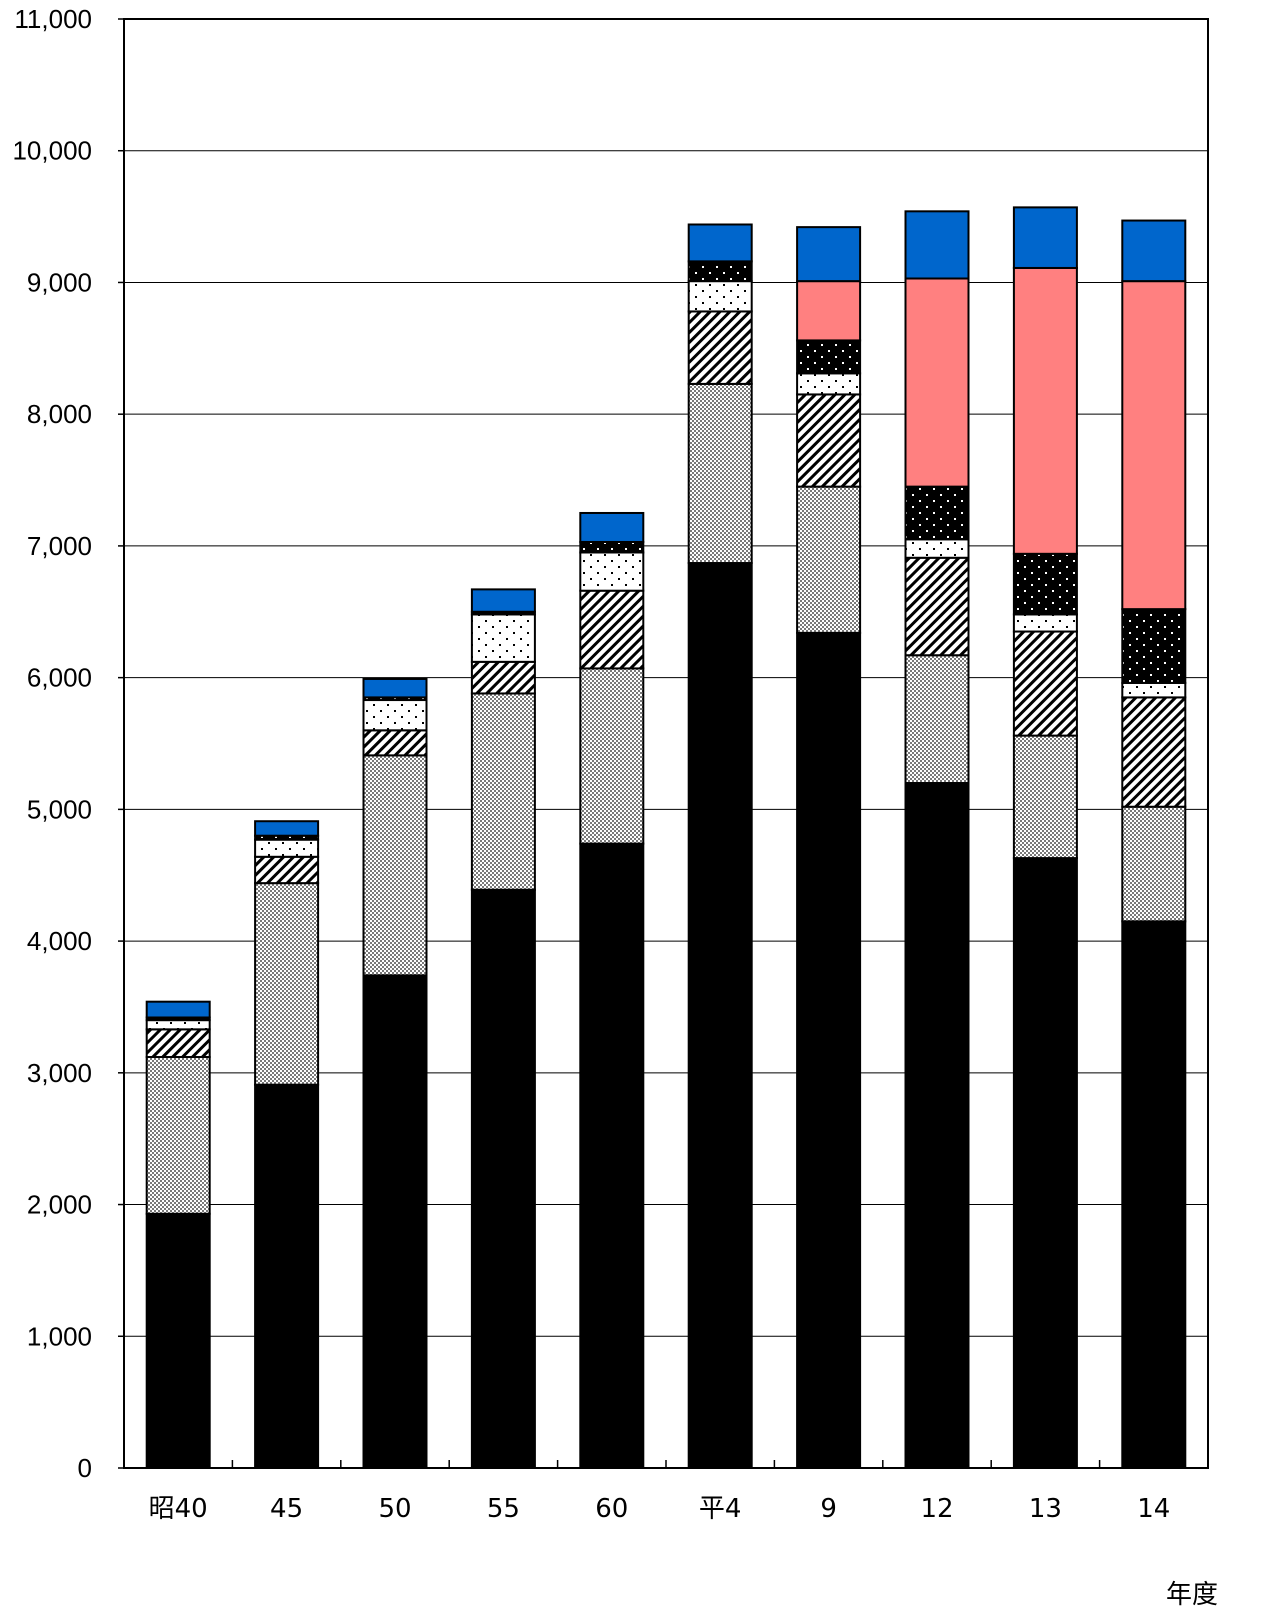 This screenshot has width=1265, height=1614. I want to click on y-tick-label: 2,000, so click(59, 1205).